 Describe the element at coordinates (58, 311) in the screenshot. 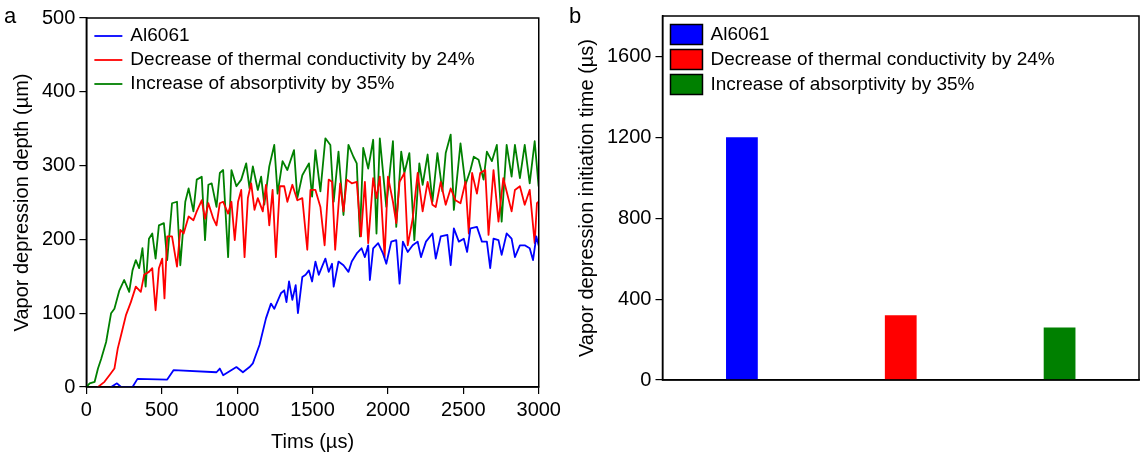

I see `y-tick-label: 100` at that location.